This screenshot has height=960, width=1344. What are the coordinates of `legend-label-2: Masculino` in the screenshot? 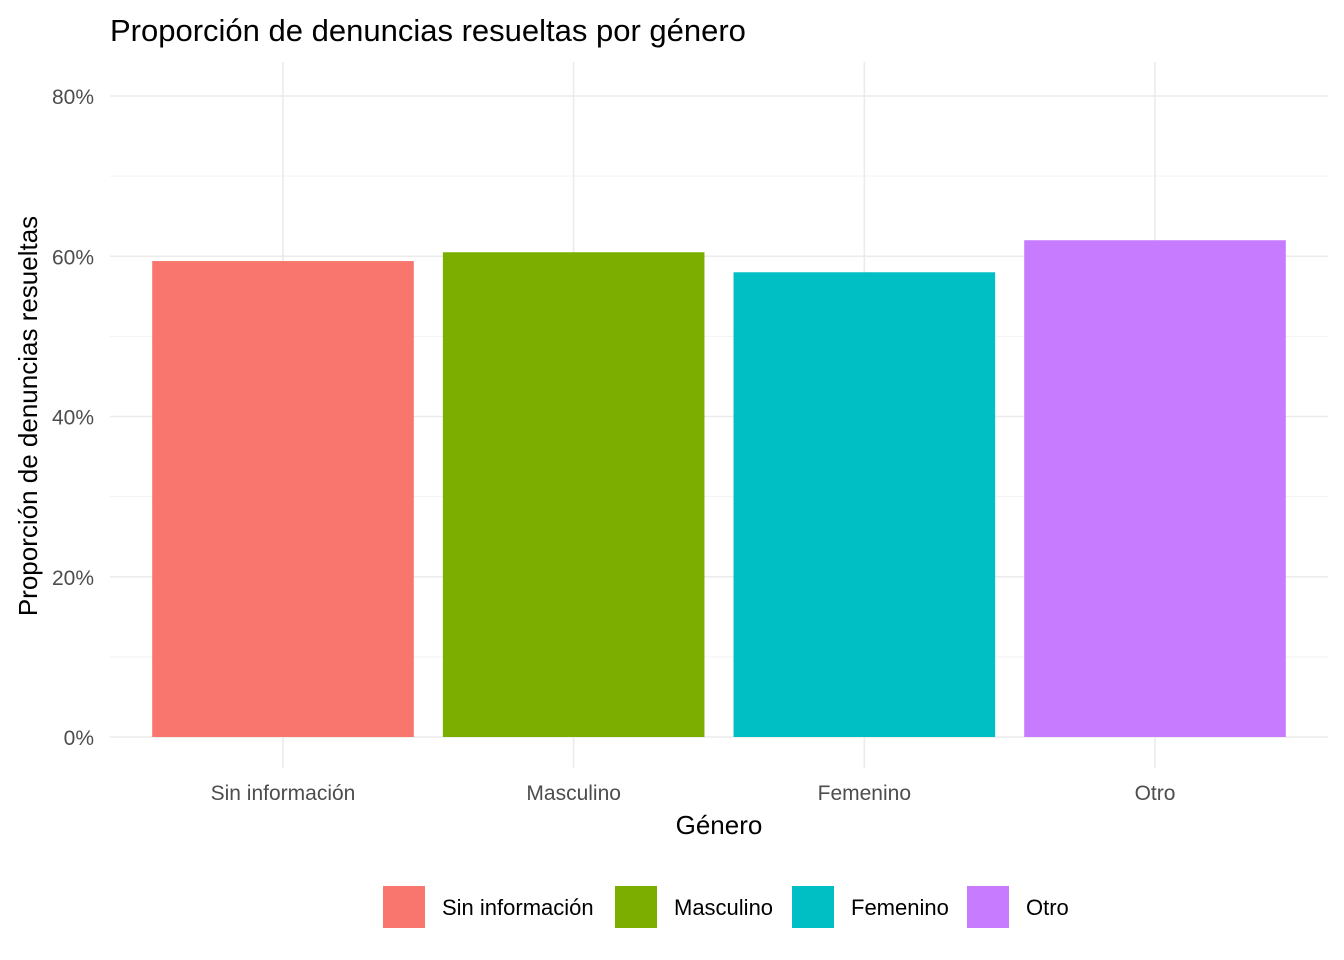 It's located at (723, 907).